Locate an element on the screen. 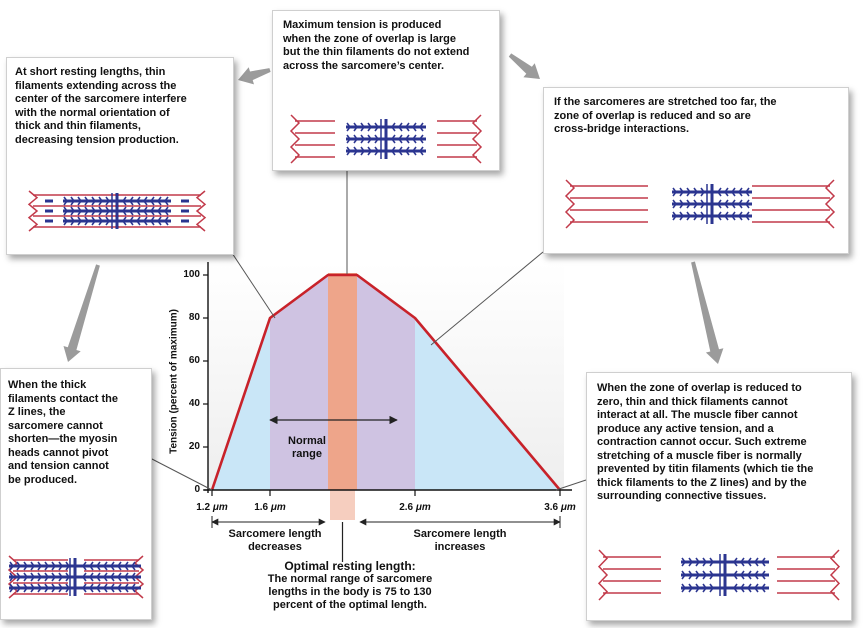  y-tick-label: 40 is located at coordinates (194, 403).